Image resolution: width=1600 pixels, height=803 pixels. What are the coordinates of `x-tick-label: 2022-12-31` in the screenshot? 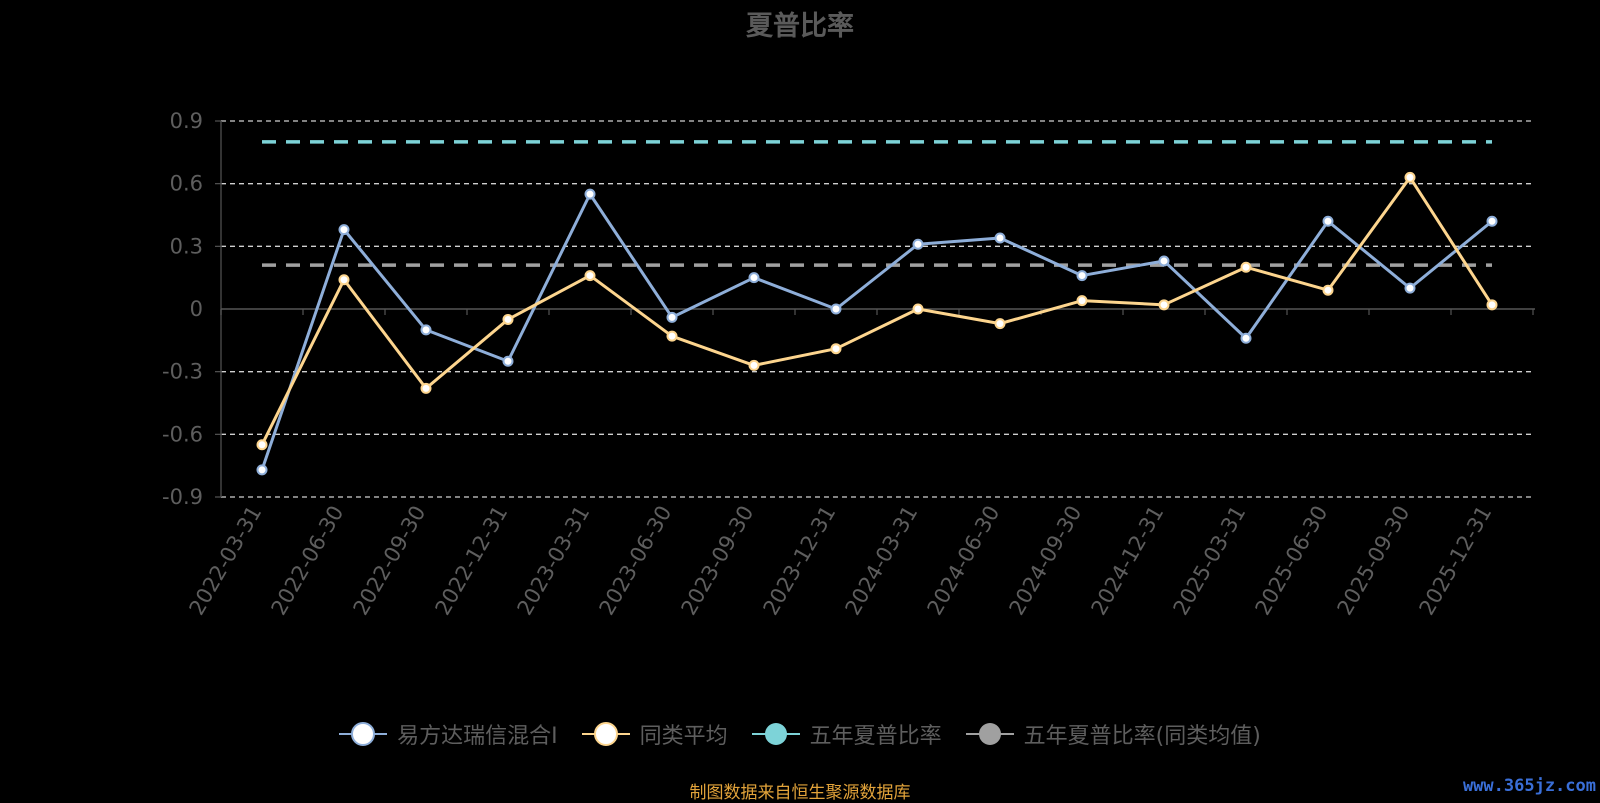 It's located at (472, 561).